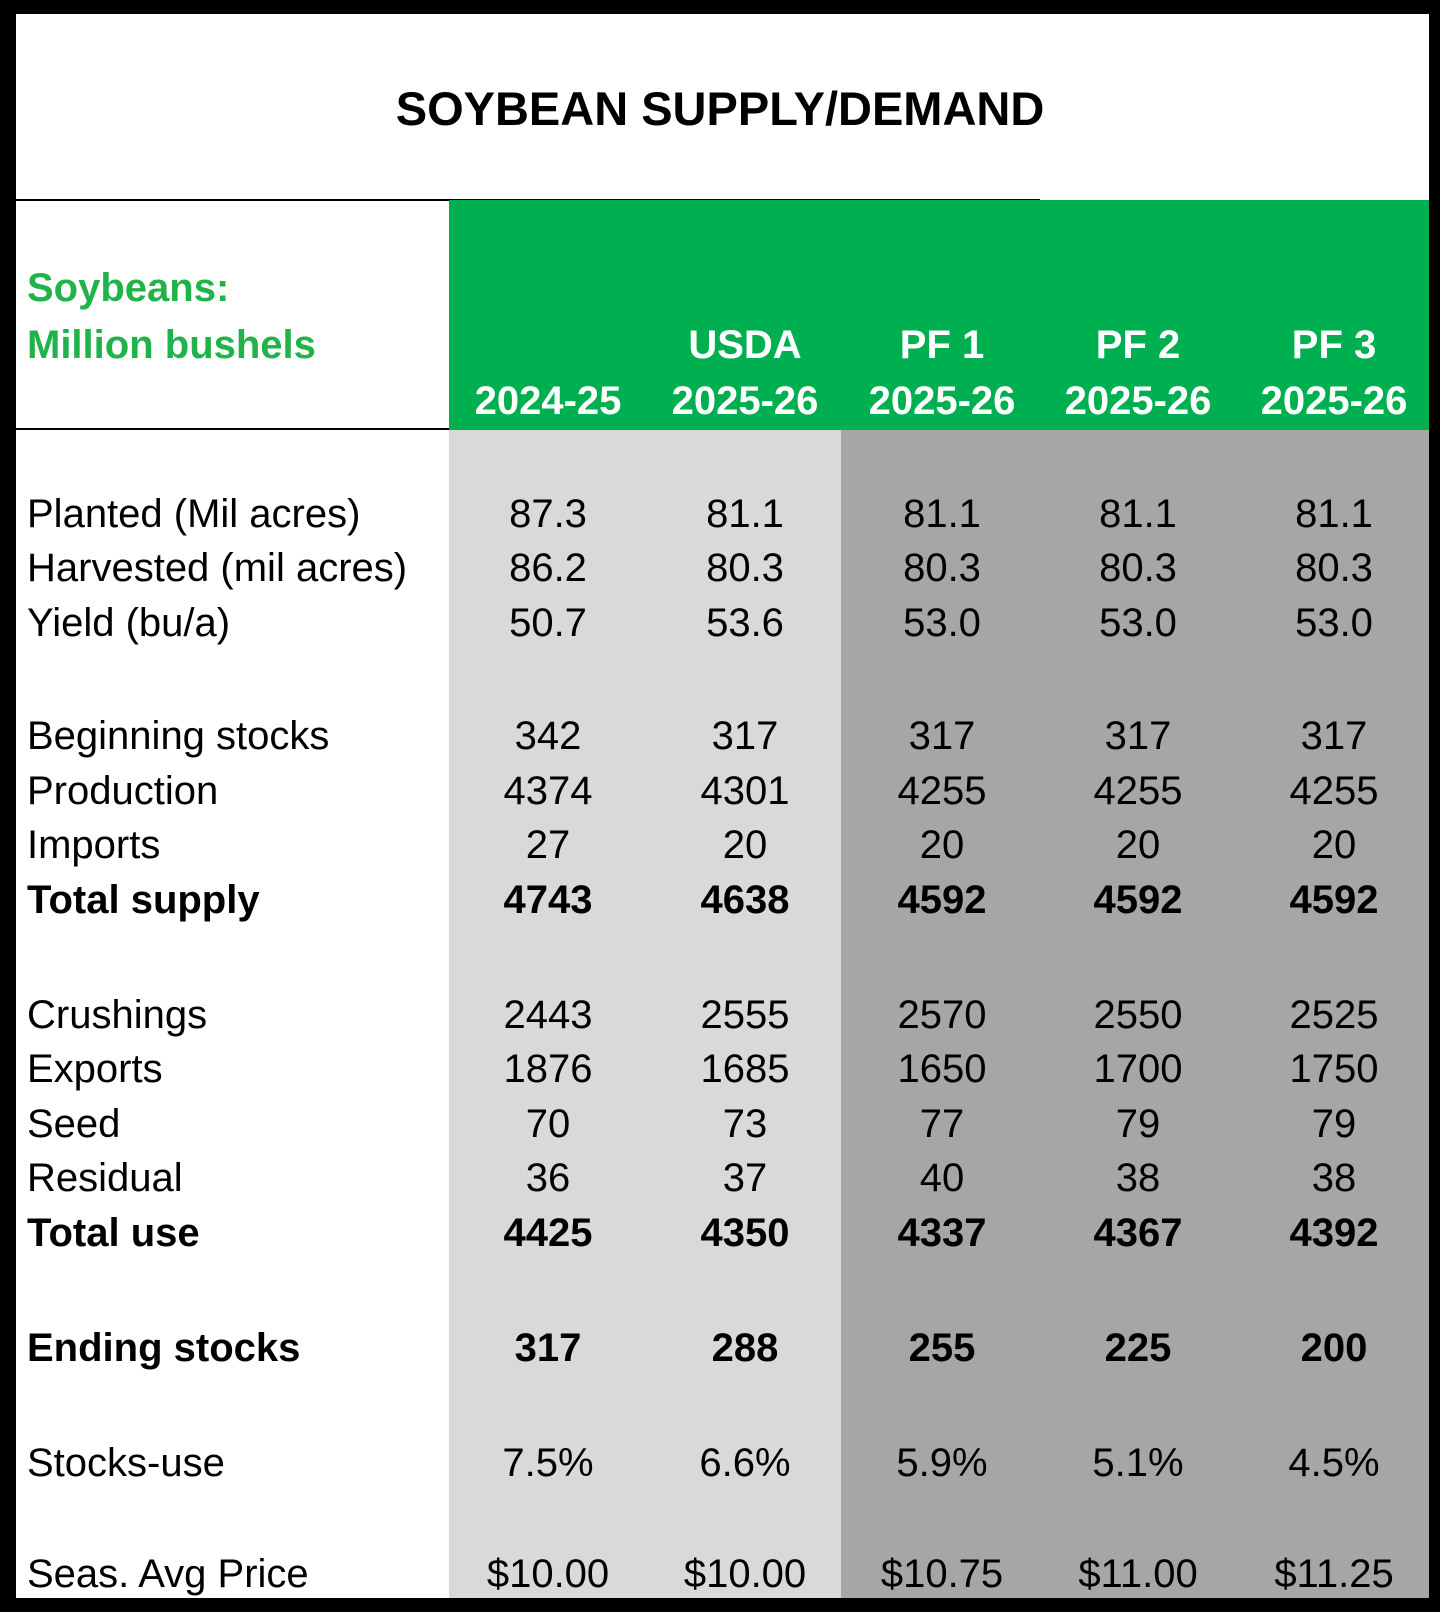 The width and height of the screenshot is (1440, 1612). I want to click on row-label: Exports, so click(95, 1069).